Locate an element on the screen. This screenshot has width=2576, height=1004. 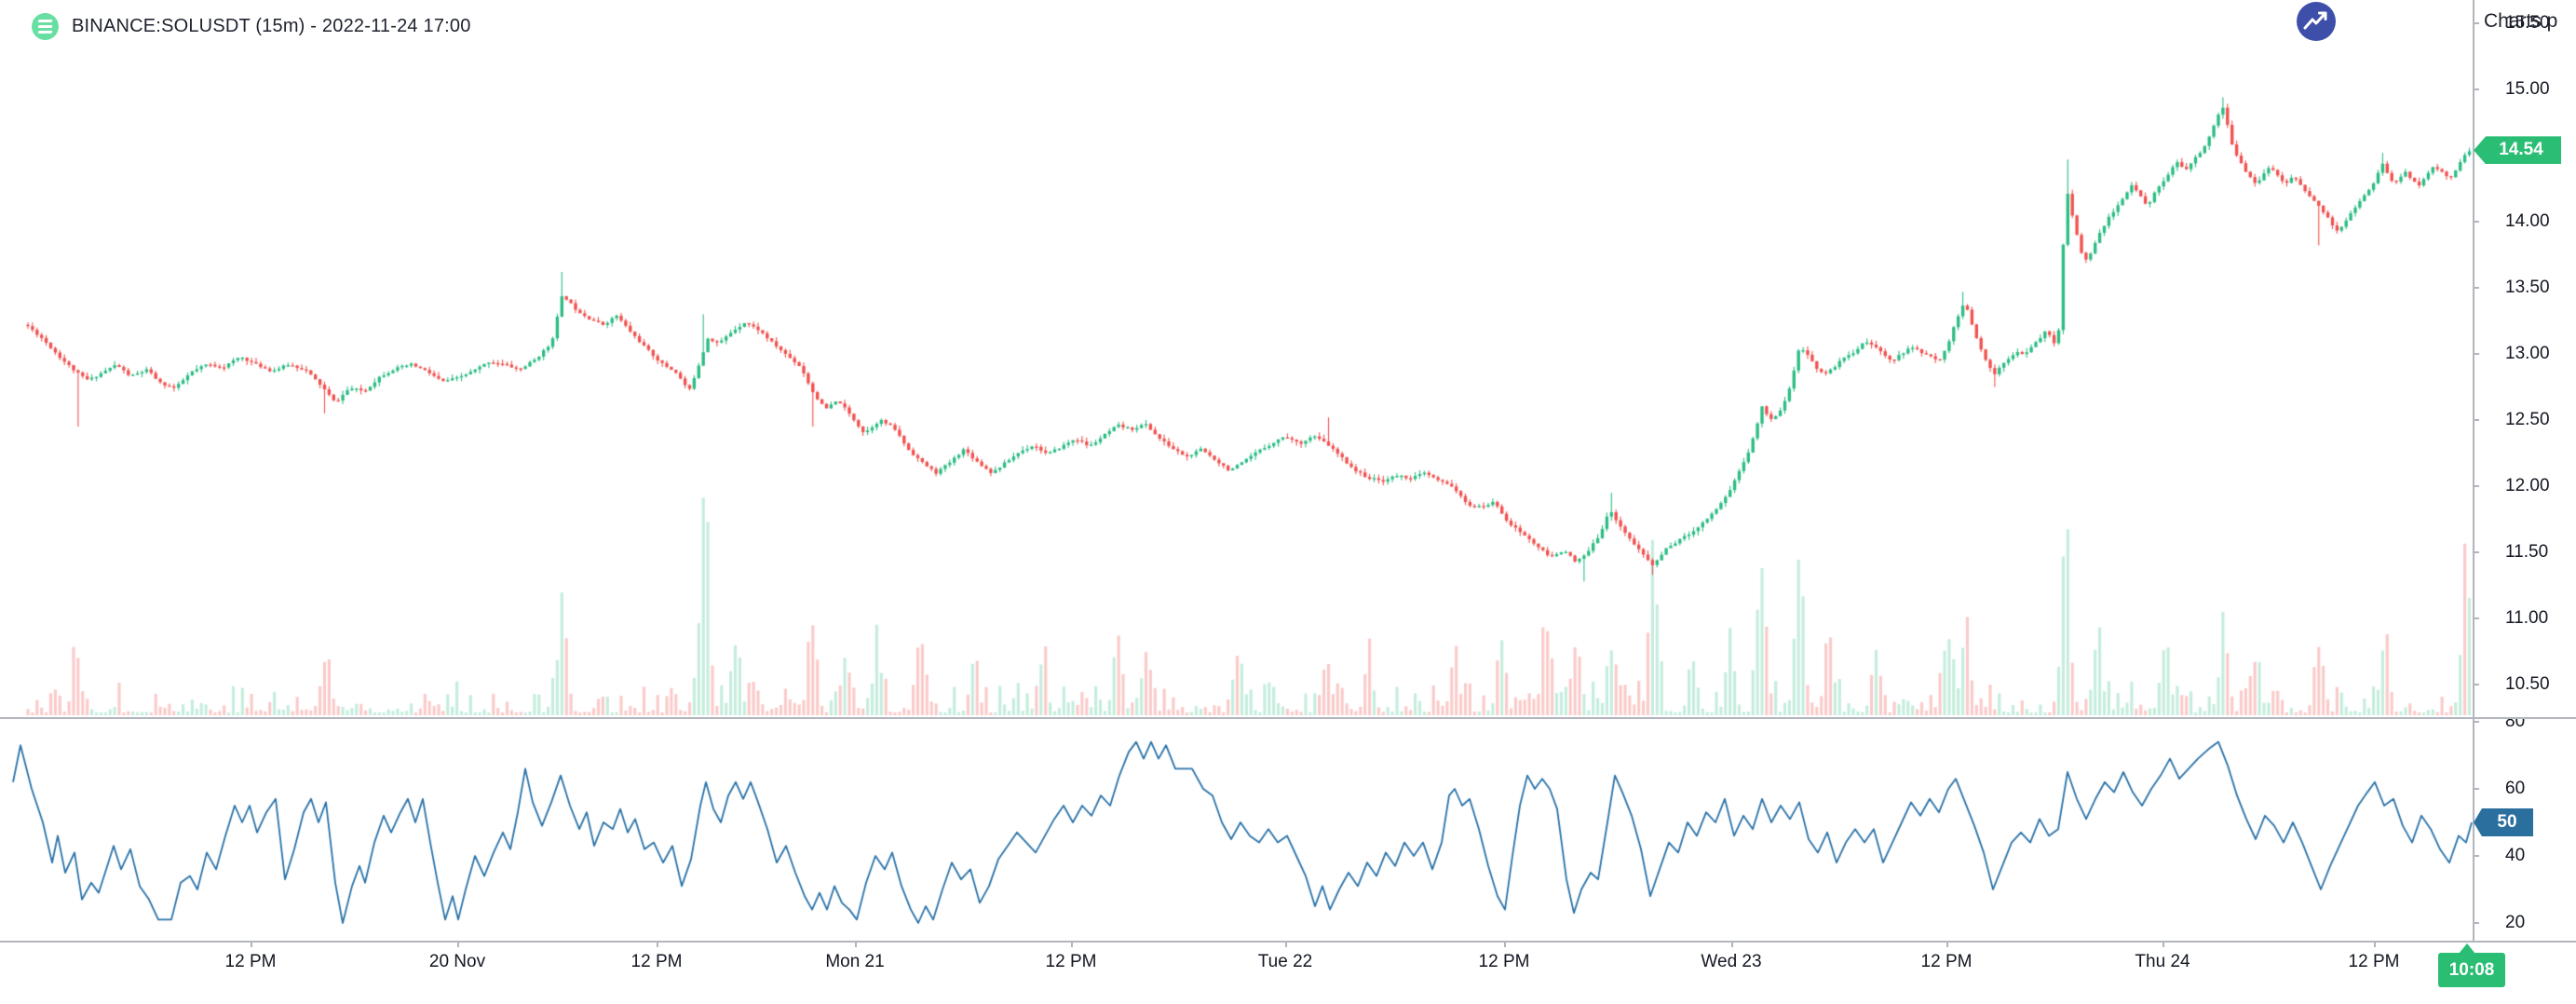
rsi-value-tag: 50 is located at coordinates (2503, 822).